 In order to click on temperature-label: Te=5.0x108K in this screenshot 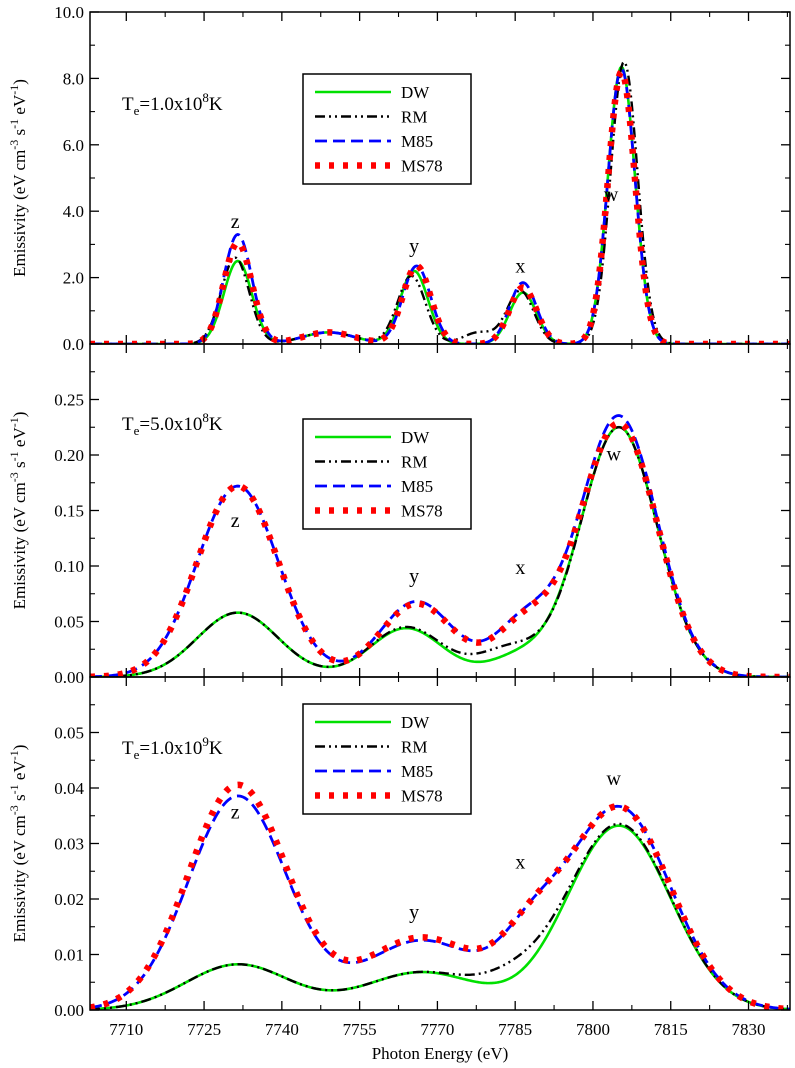, I will do `click(172, 424)`.